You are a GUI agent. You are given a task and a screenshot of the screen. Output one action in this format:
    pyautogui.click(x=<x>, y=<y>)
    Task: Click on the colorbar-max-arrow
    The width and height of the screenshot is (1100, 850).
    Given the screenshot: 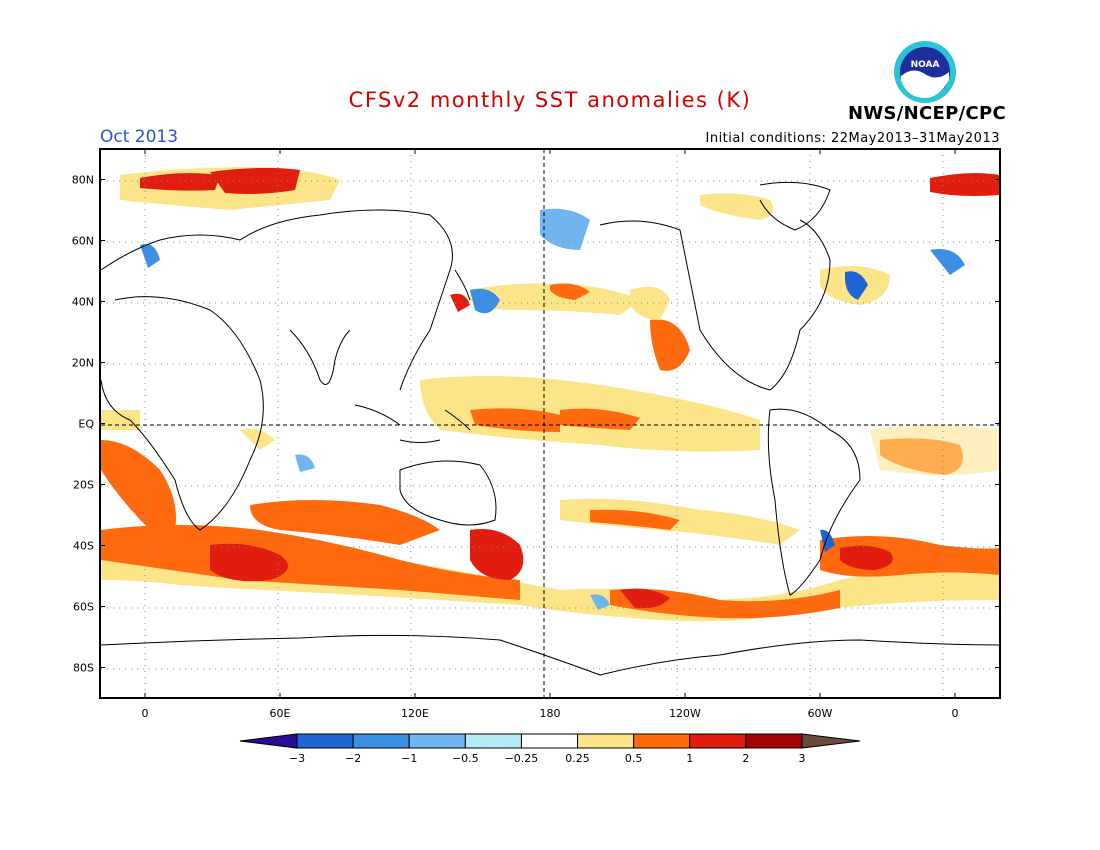 What is the action you would take?
    pyautogui.click(x=831, y=741)
    